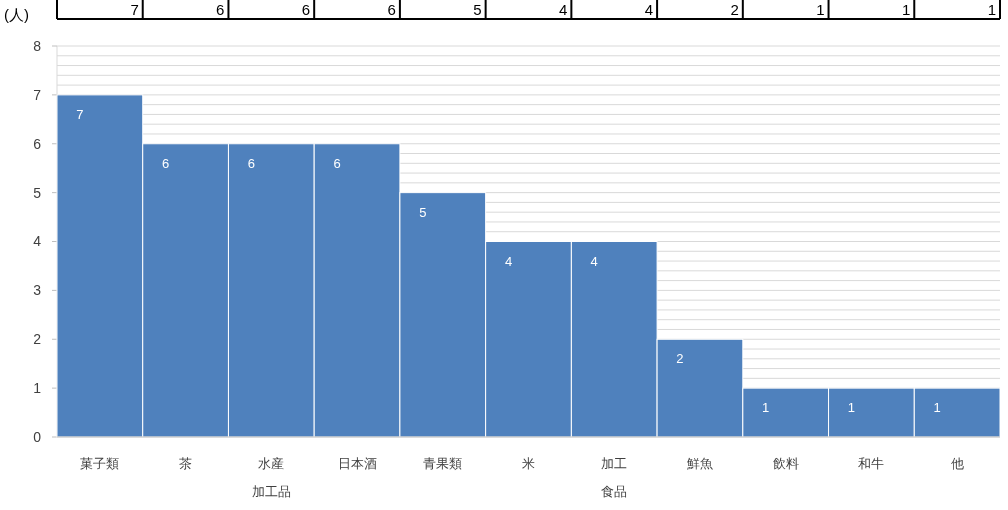 The image size is (1008, 510). What do you see at coordinates (100, 463) in the screenshot?
I see `x-tick-label: 菓子類` at bounding box center [100, 463].